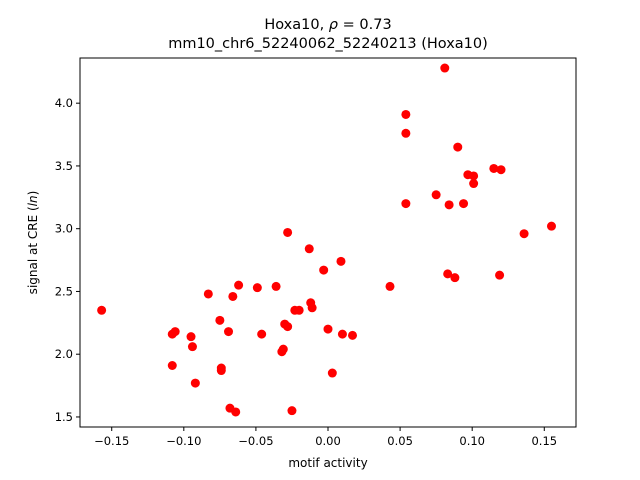  I want to click on y-tick-label: 2.0, so click(64, 354).